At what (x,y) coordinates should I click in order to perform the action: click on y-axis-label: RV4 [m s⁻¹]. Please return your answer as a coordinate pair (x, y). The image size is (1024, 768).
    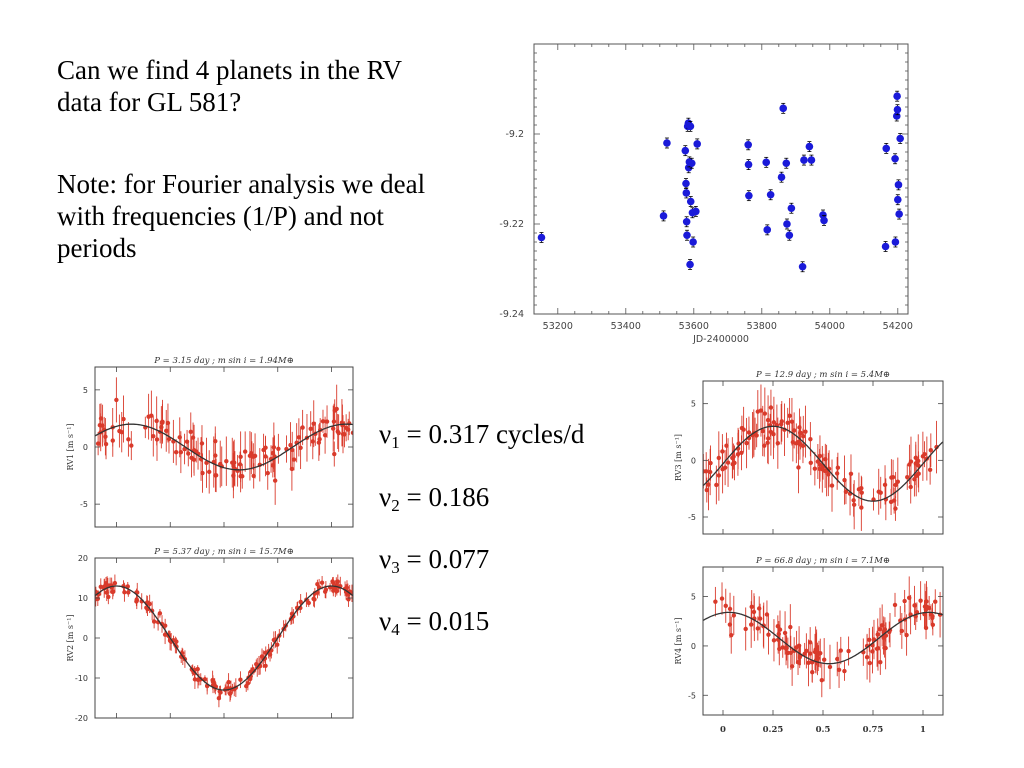
    Looking at the image, I should click on (678, 640).